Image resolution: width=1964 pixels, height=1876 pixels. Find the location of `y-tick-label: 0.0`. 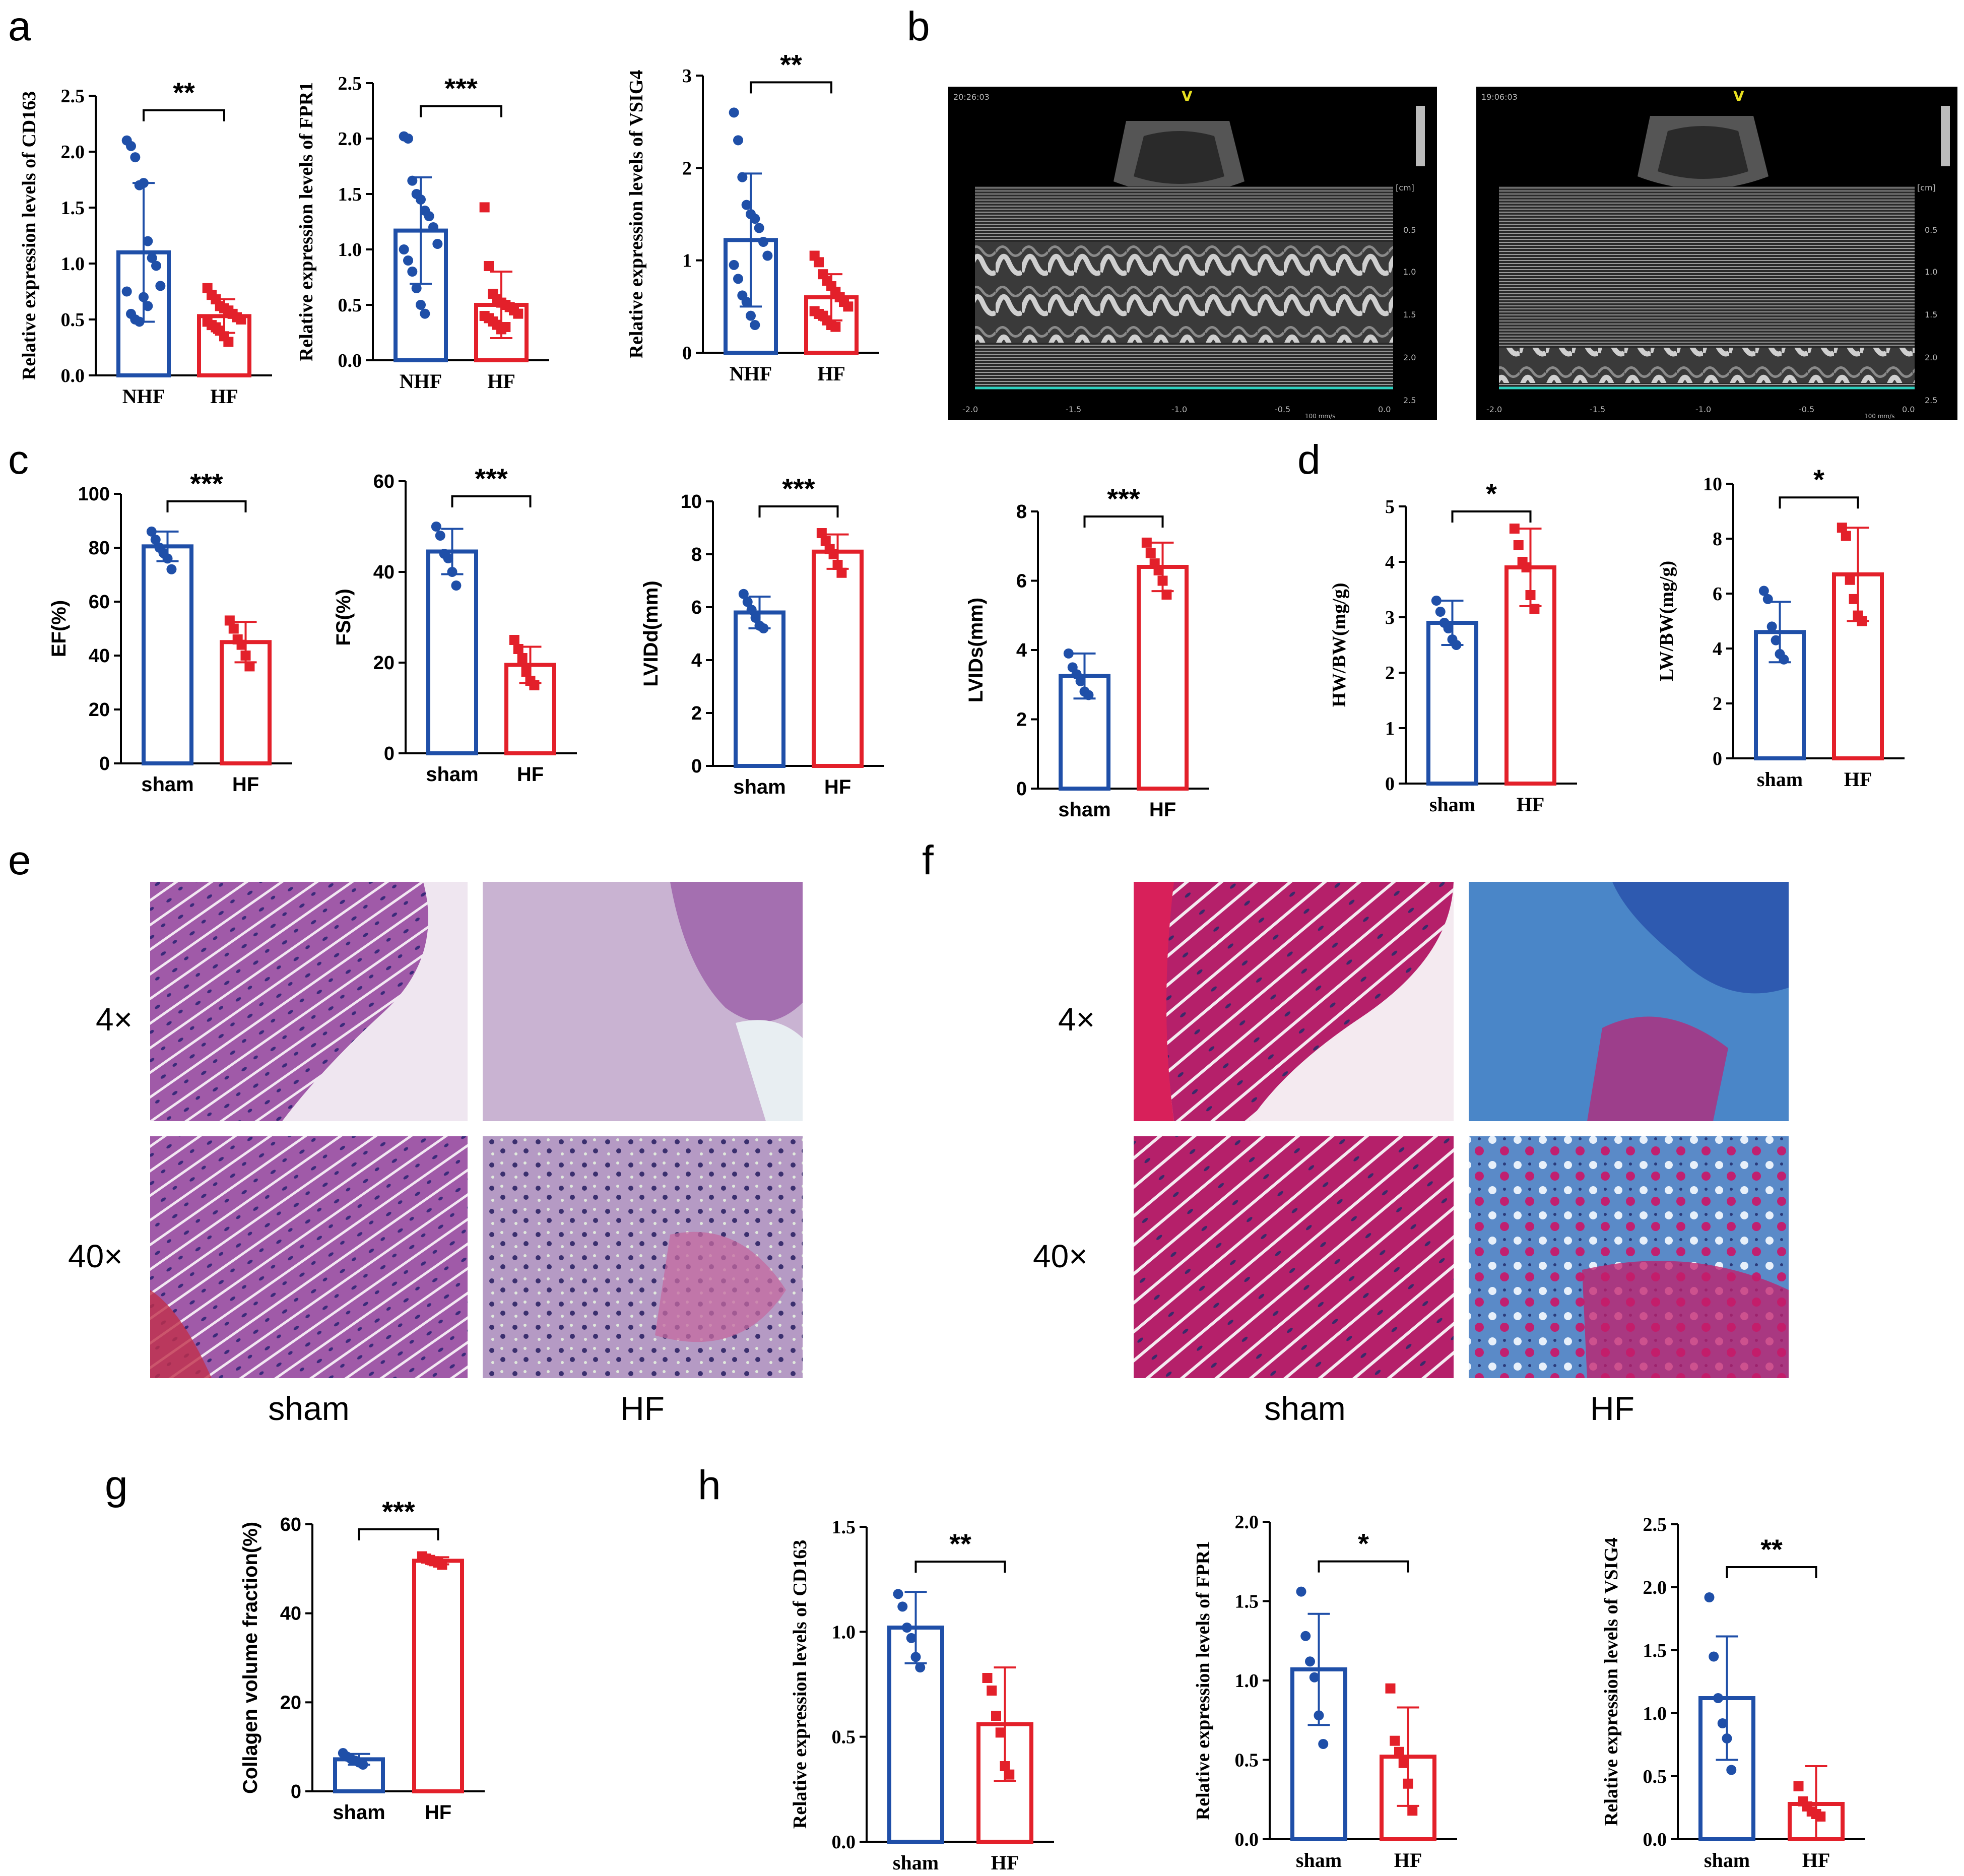

y-tick-label: 0.0 is located at coordinates (350, 360).